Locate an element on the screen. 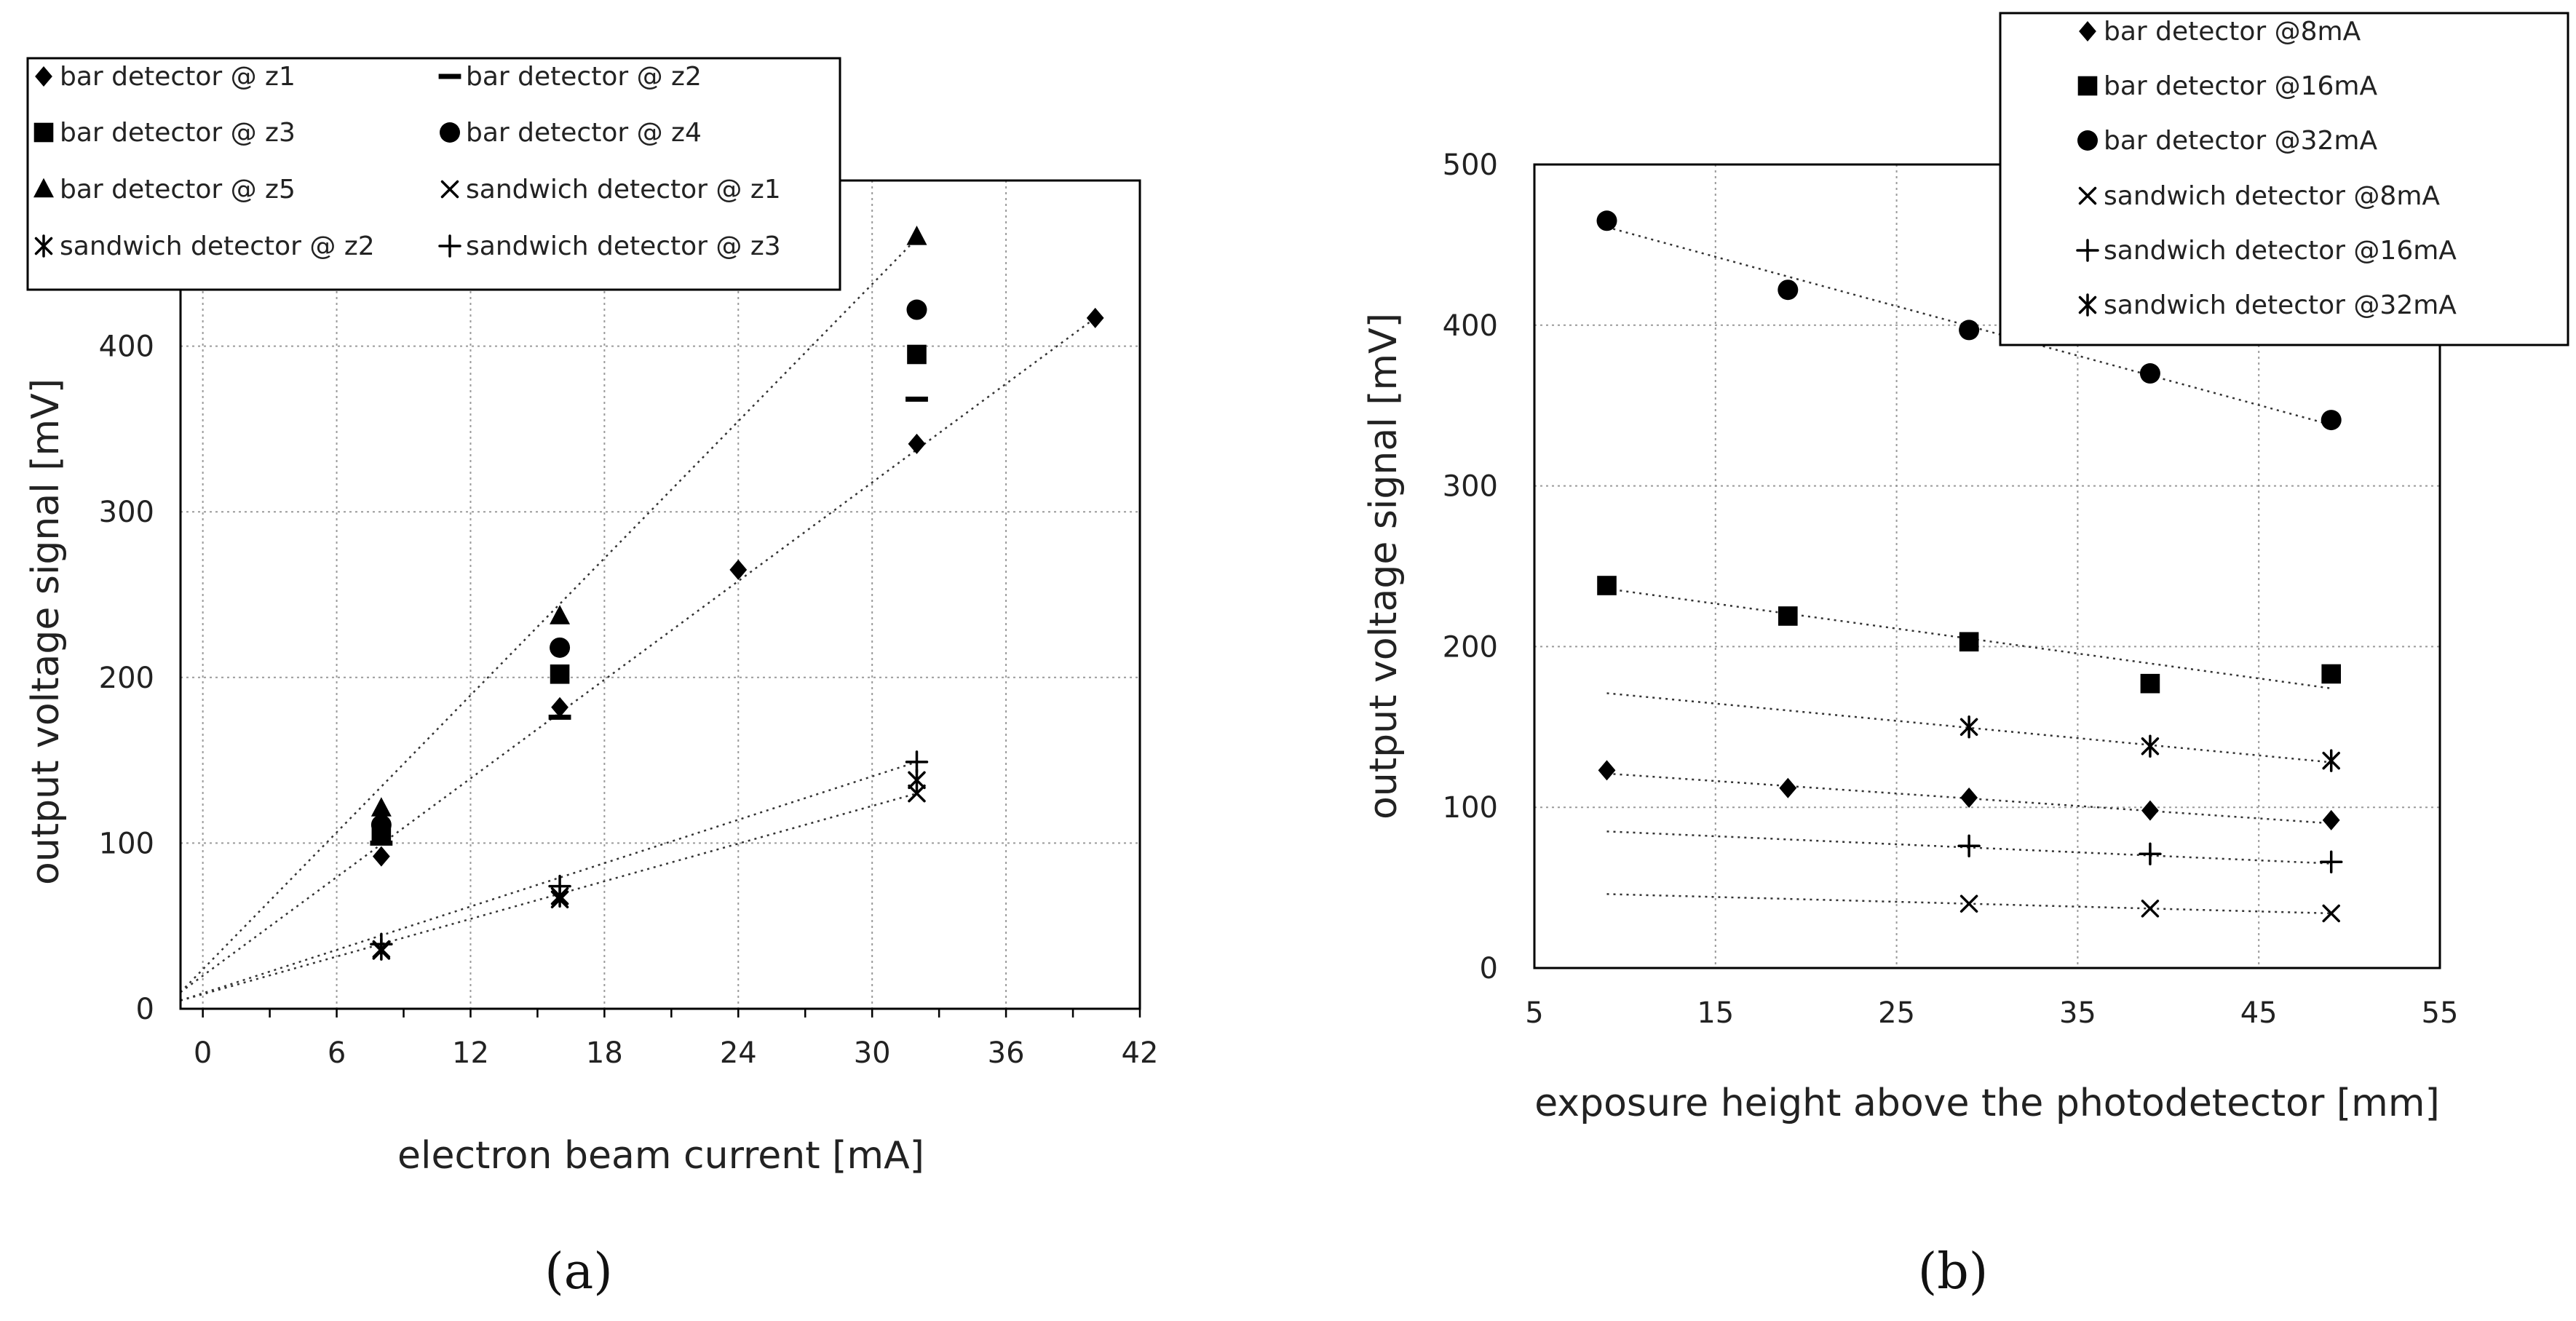 This screenshot has width=2576, height=1321. series-square is located at coordinates (1969, 635).